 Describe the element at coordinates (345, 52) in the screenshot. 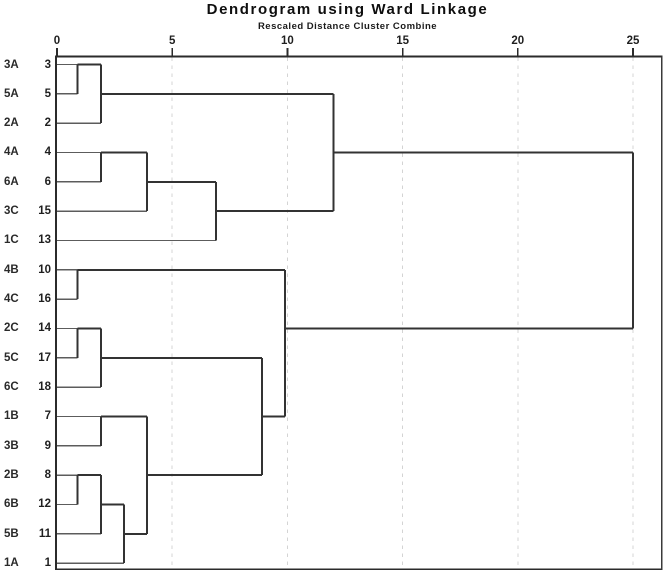

I see `axis-ticks` at that location.